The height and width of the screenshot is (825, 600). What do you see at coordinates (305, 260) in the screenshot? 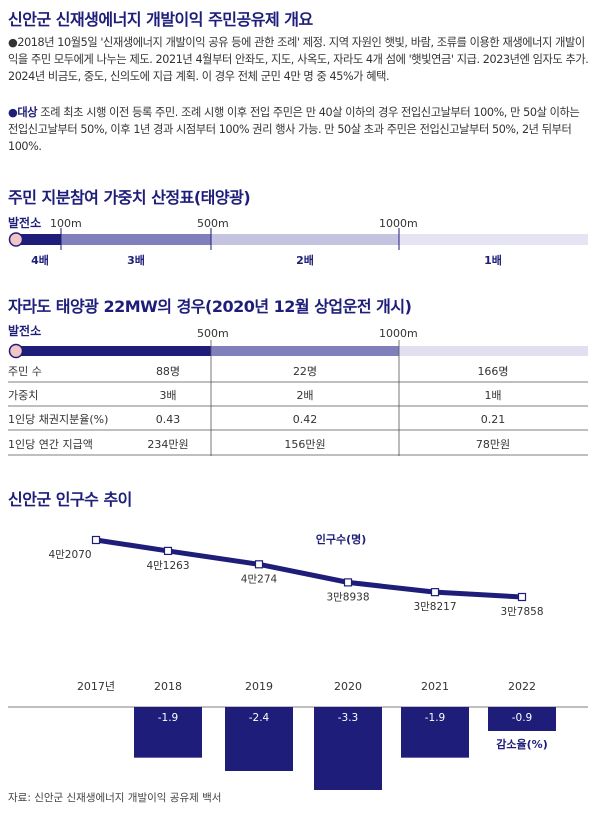
I see `segment-label-2x: 2배` at bounding box center [305, 260].